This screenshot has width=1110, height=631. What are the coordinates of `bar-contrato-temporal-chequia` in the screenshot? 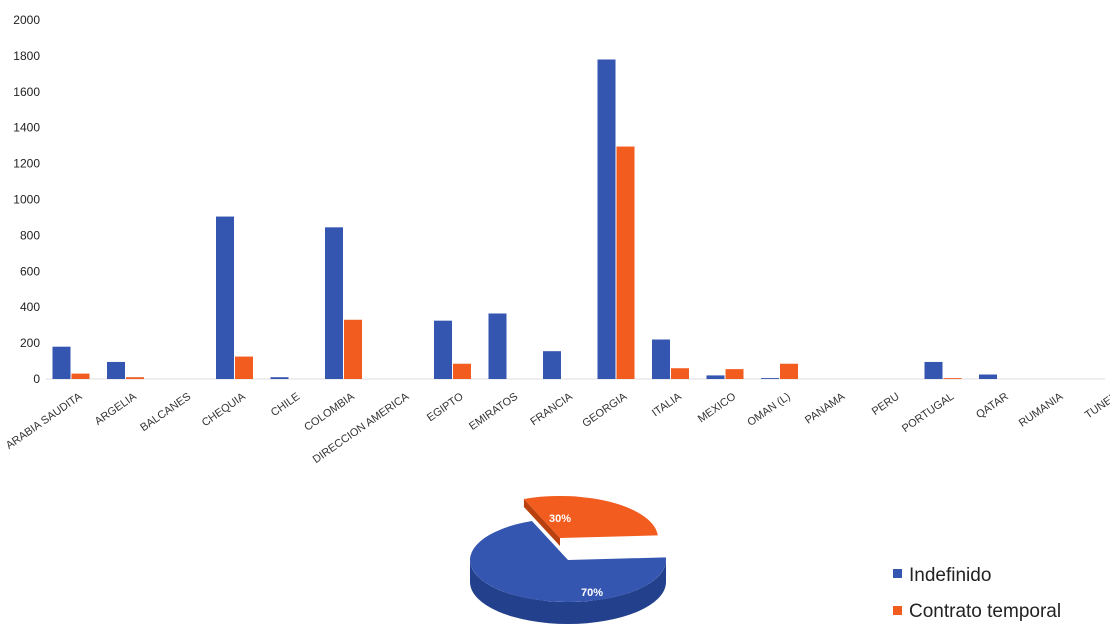 It's located at (244, 367).